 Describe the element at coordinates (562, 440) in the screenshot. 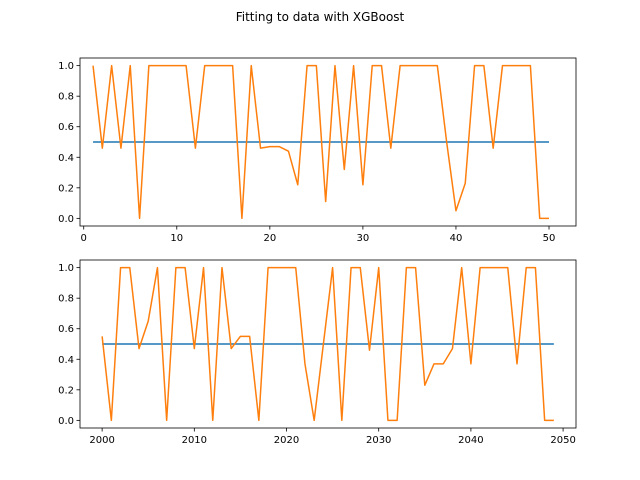

I see `x-tick-label: 2050` at that location.